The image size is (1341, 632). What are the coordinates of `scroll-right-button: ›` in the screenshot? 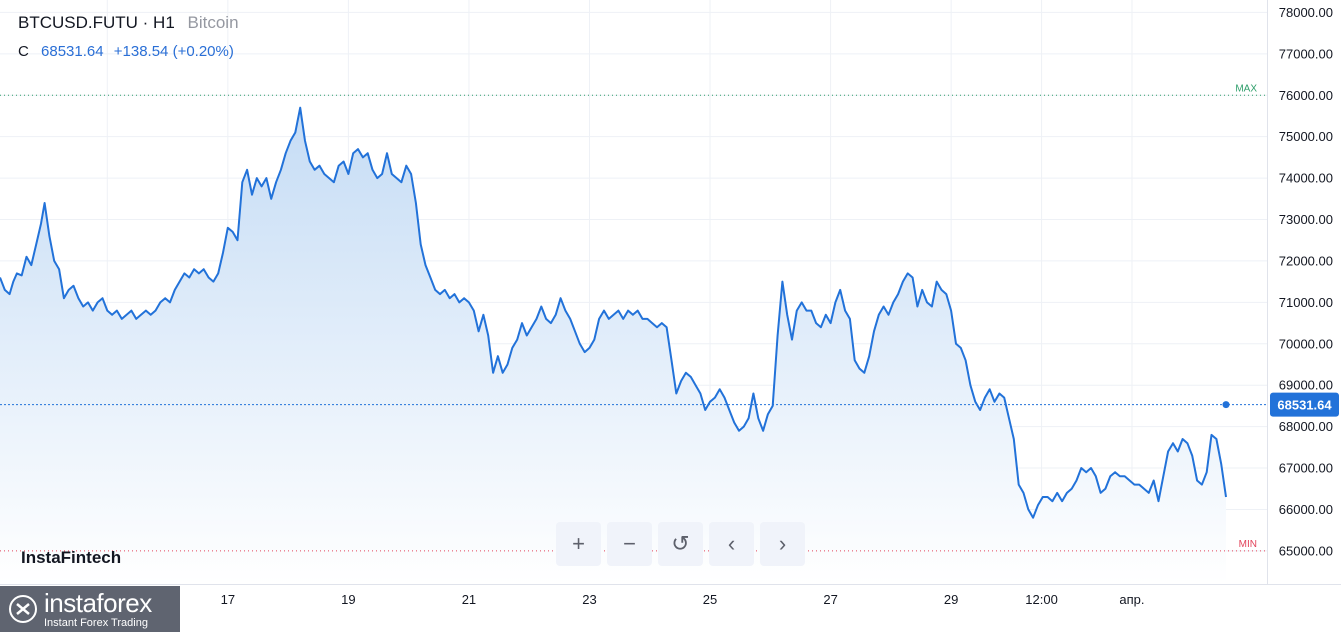 It's located at (782, 544).